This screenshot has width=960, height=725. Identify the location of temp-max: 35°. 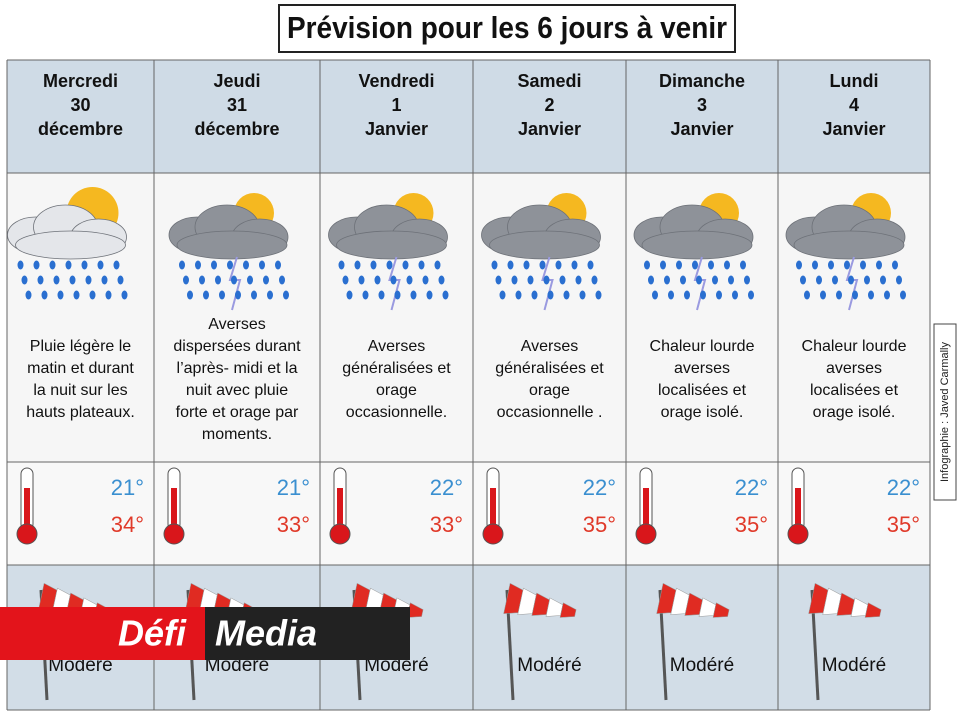
(599, 524).